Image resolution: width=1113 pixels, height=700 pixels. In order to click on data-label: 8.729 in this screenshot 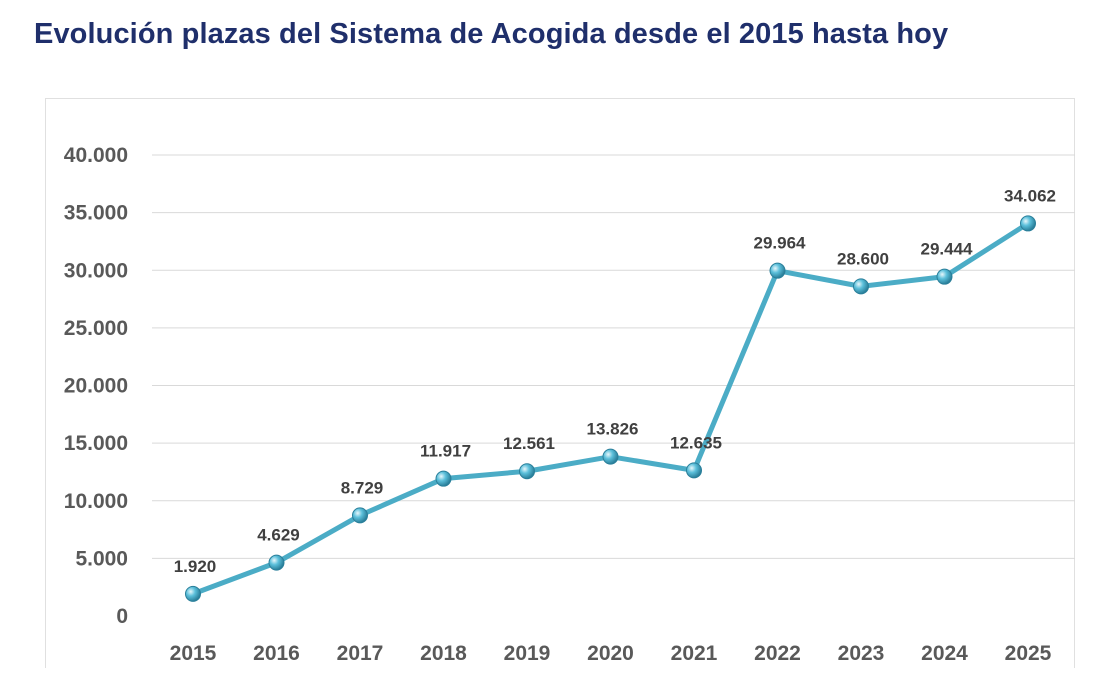, I will do `click(362, 487)`.